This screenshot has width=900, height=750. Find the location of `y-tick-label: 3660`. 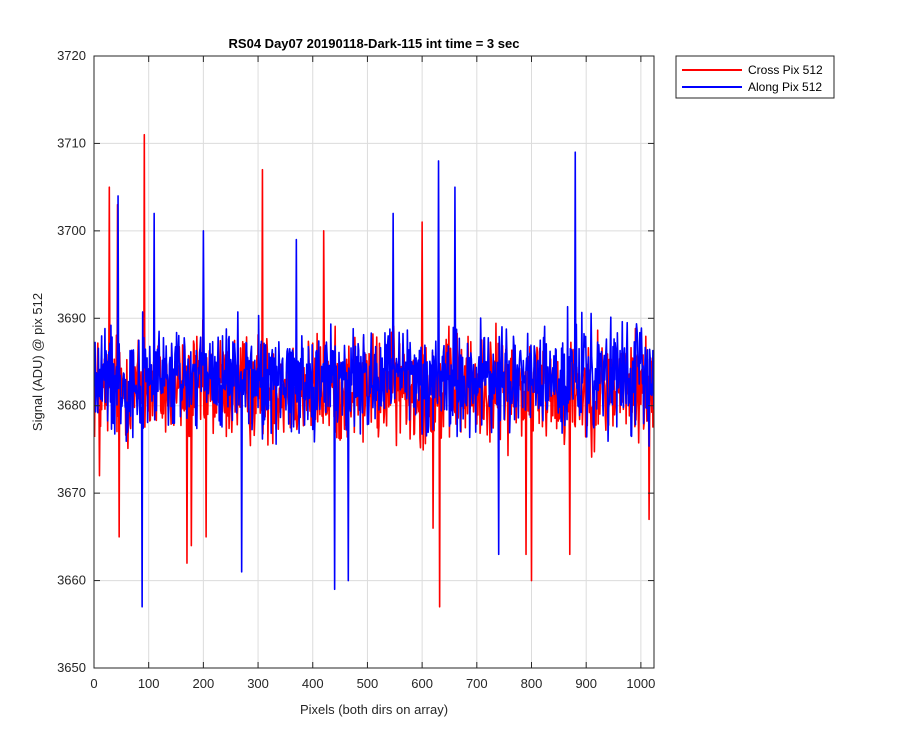

y-tick-label: 3660 is located at coordinates (71, 580).